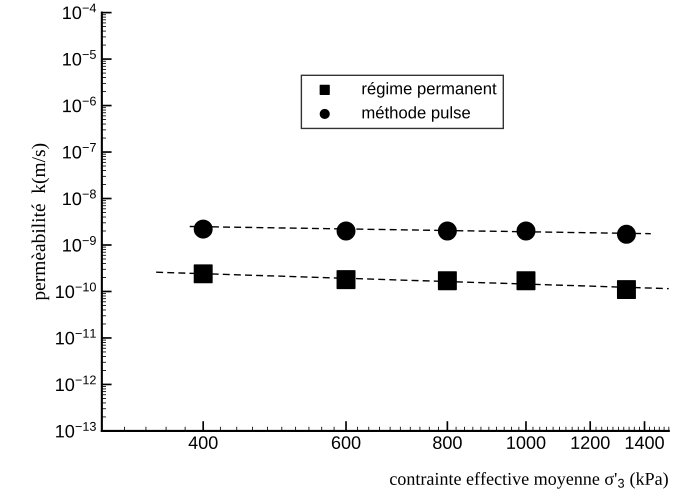 The height and width of the screenshot is (504, 679). I want to click on y-tick-label: 10$^{−7}$, so click(79, 151).